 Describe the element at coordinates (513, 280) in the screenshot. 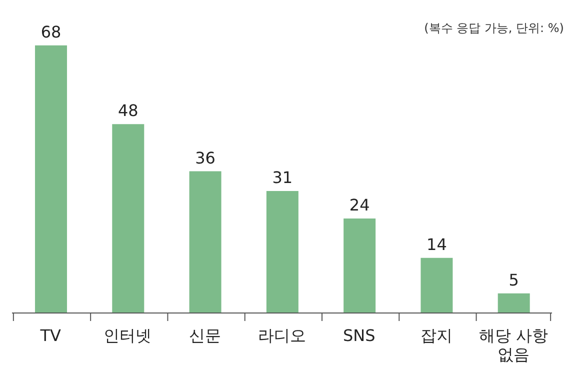

I see `data-label: 5` at that location.